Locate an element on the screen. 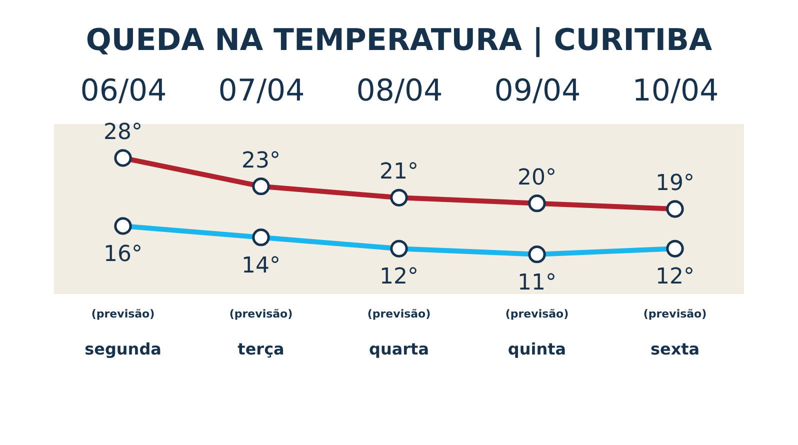 Image resolution: width=798 pixels, height=445 pixels. data-label: 23° is located at coordinates (261, 161).